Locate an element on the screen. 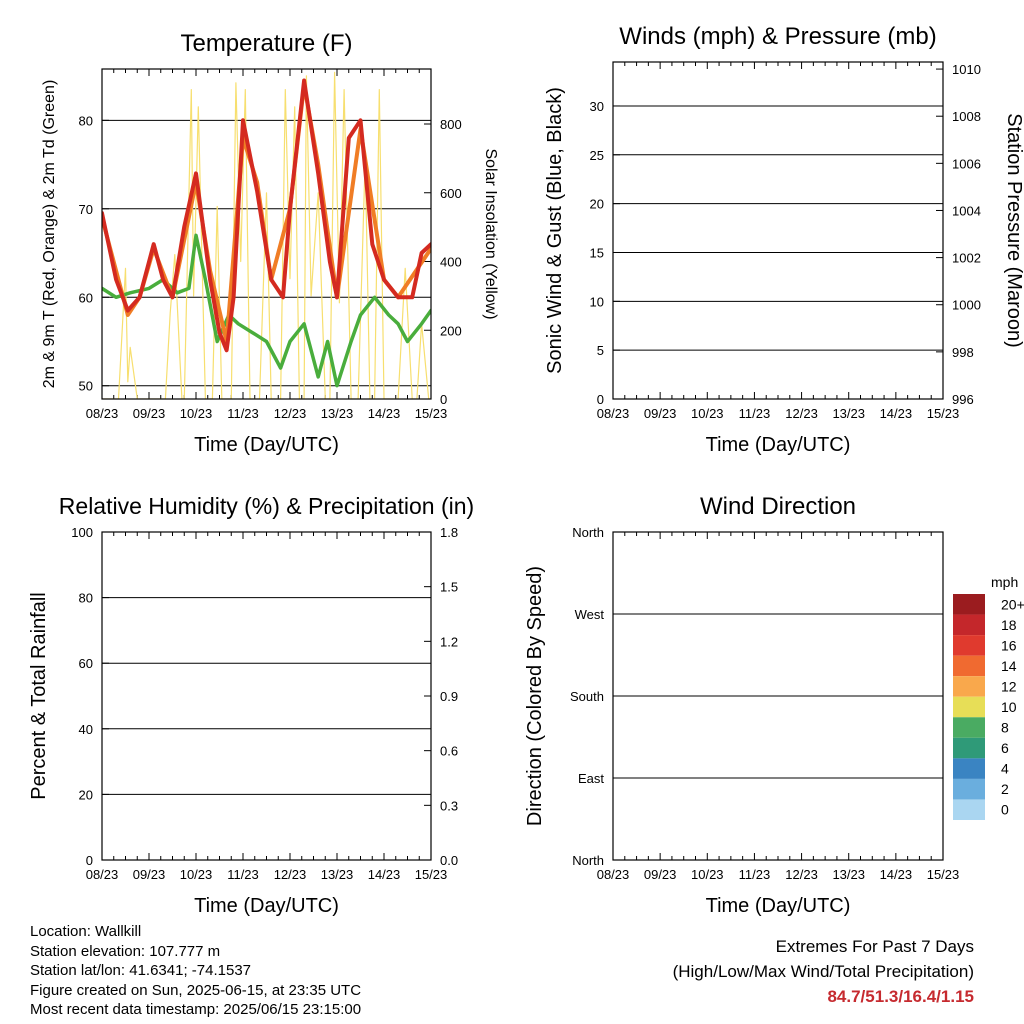  x-tick-label: 09/23 is located at coordinates (660, 413).